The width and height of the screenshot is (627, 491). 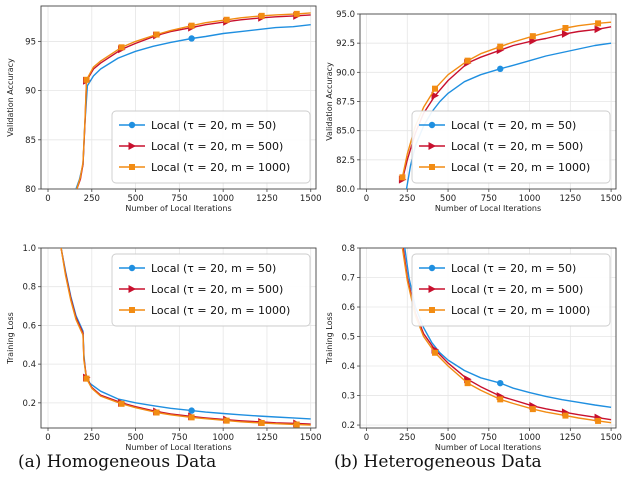 I want to click on y-tick-label: 80, so click(x=30, y=190).